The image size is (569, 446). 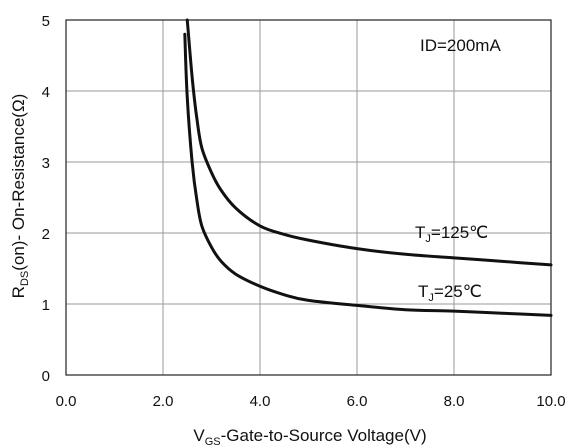 What do you see at coordinates (450, 293) in the screenshot?
I see `series-label-25: TJ=25℃` at bounding box center [450, 293].